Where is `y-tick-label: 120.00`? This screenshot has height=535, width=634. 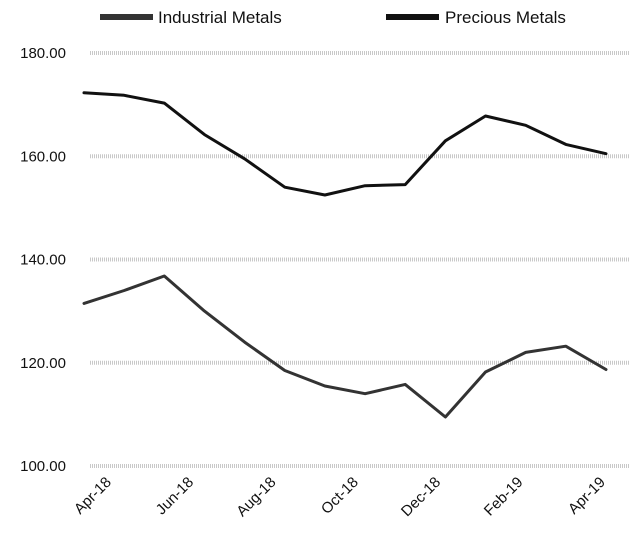
y-tick-label: 120.00 is located at coordinates (43, 363).